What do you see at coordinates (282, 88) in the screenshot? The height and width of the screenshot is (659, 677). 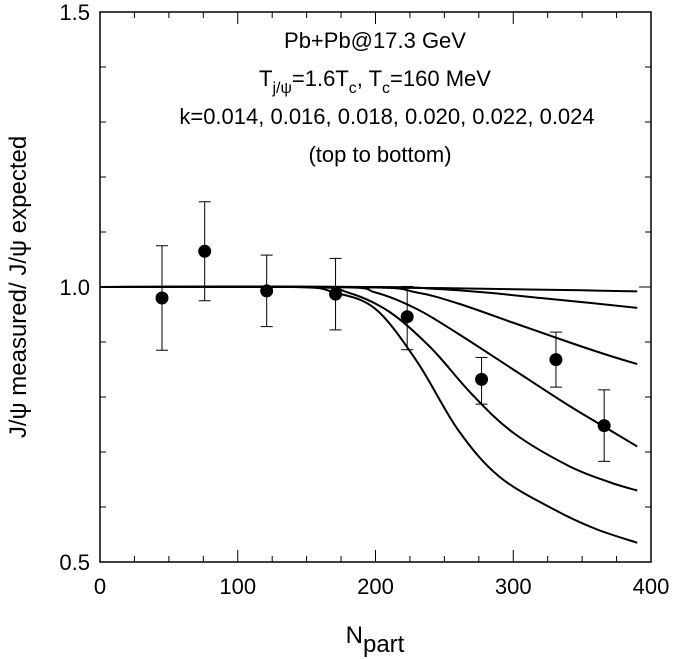 I see `annotation-t-sub: j/ψ` at bounding box center [282, 88].